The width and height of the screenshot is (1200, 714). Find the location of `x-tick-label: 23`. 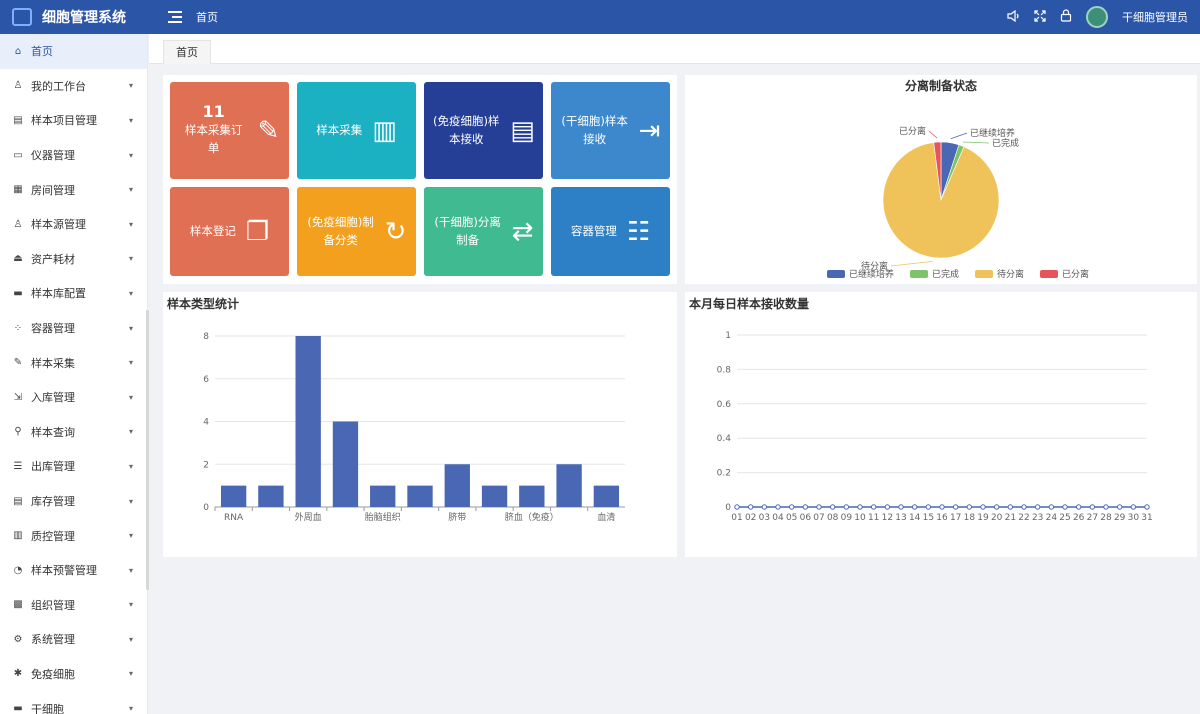

x-tick-label: 23 is located at coordinates (1037, 518).